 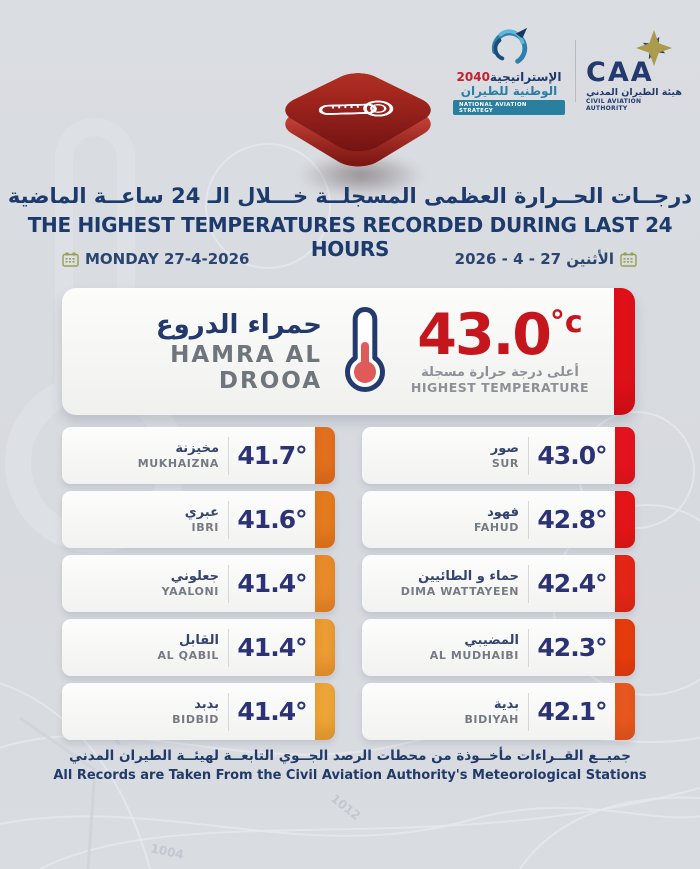 I want to click on date-arabic: الأثنين 27 - 4 - 2026, so click(x=546, y=259).